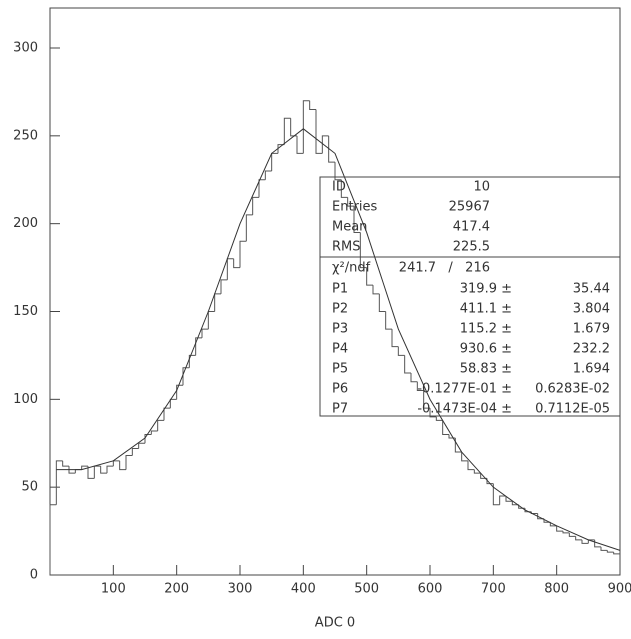 The image size is (631, 639). I want to click on y-tick-label: 100, so click(25, 399).